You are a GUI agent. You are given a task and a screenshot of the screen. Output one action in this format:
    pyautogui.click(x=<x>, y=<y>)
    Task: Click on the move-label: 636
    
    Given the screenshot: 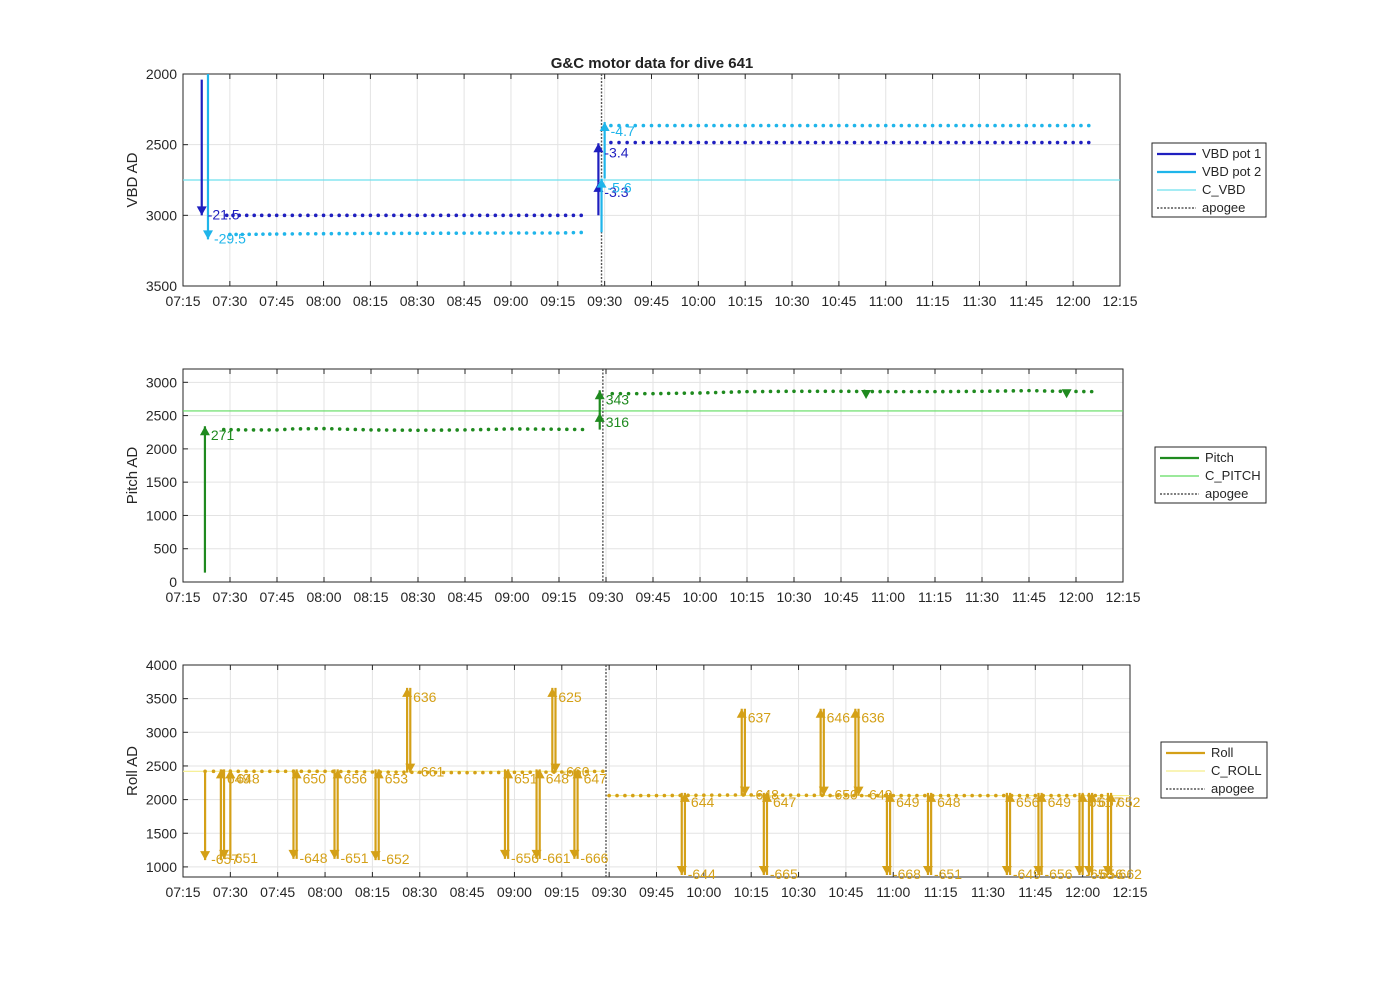 What is the action you would take?
    pyautogui.click(x=425, y=697)
    